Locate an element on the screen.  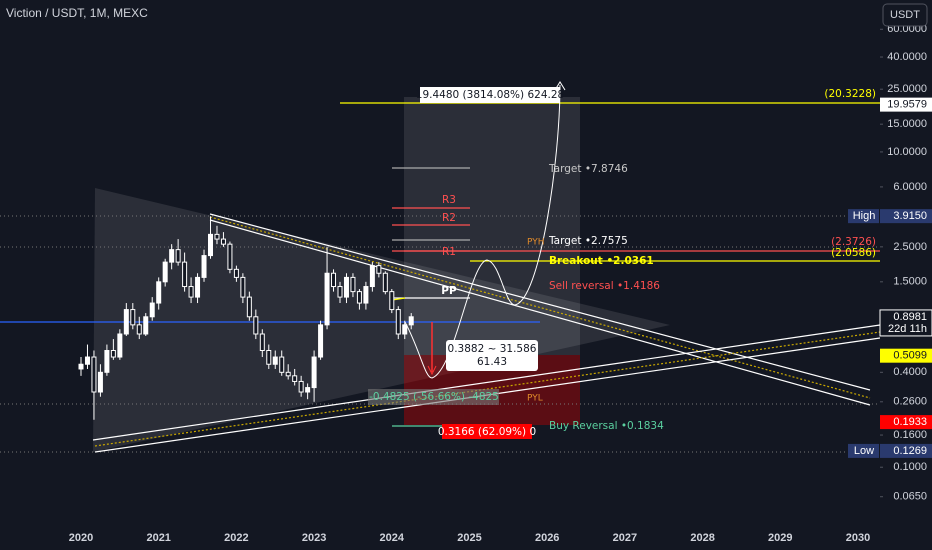
y-tick-label: 6.0000 is located at coordinates (910, 187).